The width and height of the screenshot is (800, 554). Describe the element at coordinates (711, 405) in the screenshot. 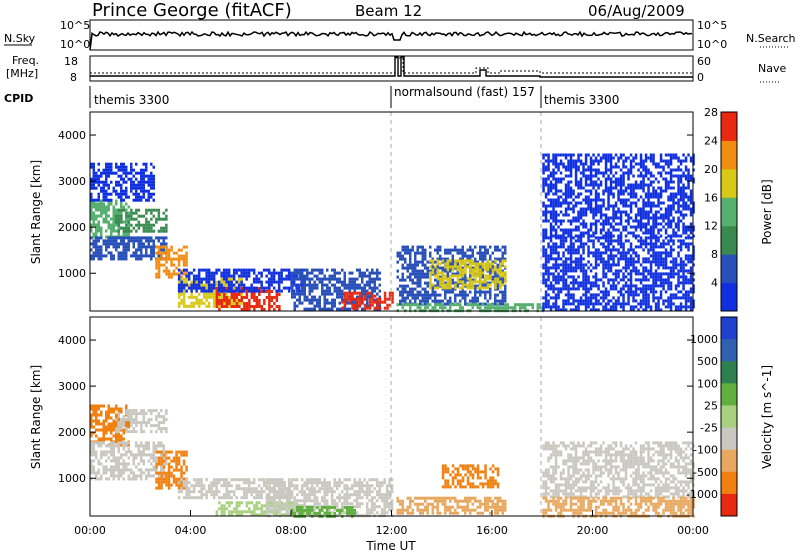

I see `velocity-colorbar-tick: 25` at that location.